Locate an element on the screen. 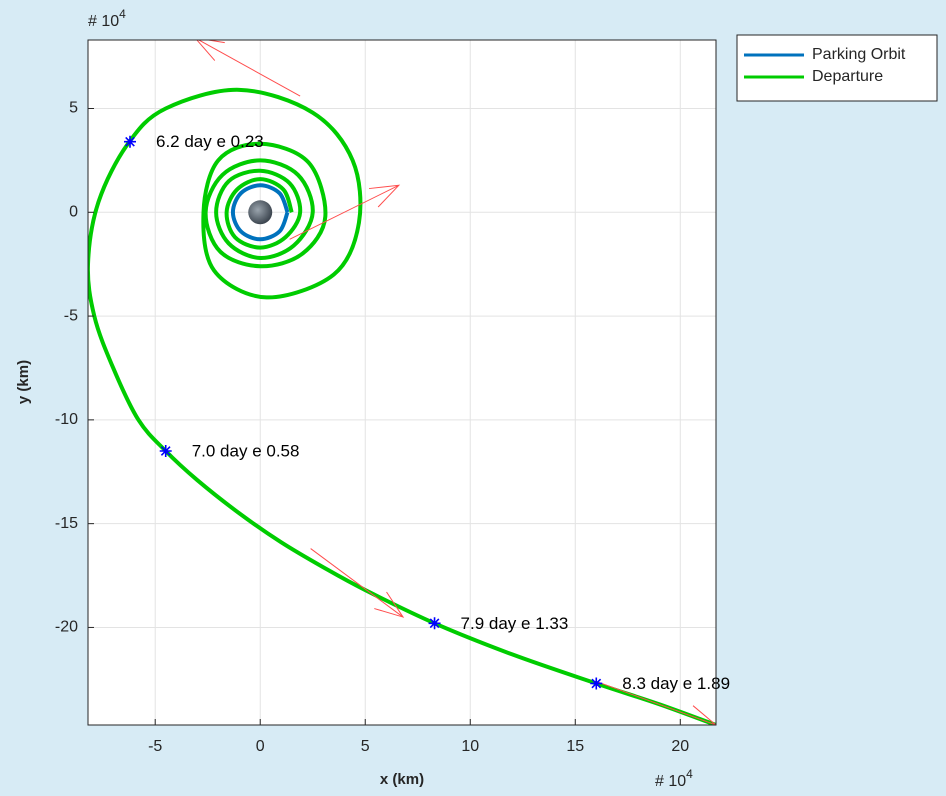  x-exponent: # 104 is located at coordinates (674, 778).